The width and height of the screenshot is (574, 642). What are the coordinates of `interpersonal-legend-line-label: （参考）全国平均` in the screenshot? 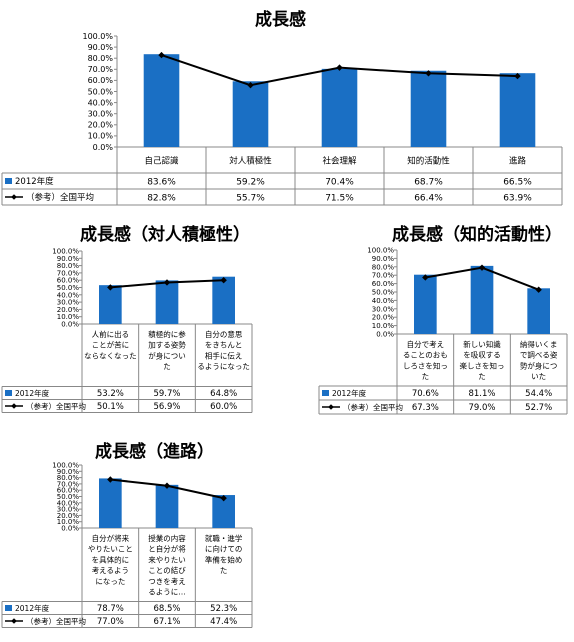 It's located at (56, 406).